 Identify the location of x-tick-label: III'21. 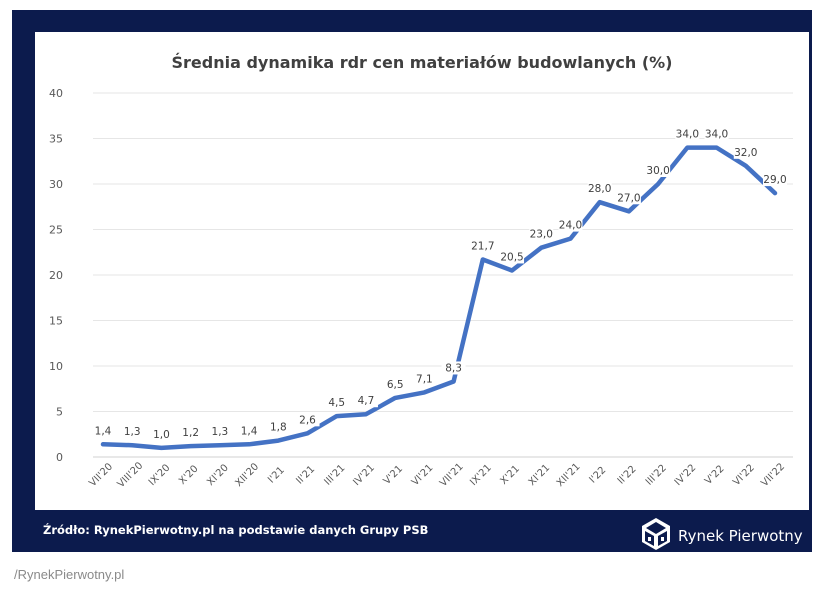
(334, 475).